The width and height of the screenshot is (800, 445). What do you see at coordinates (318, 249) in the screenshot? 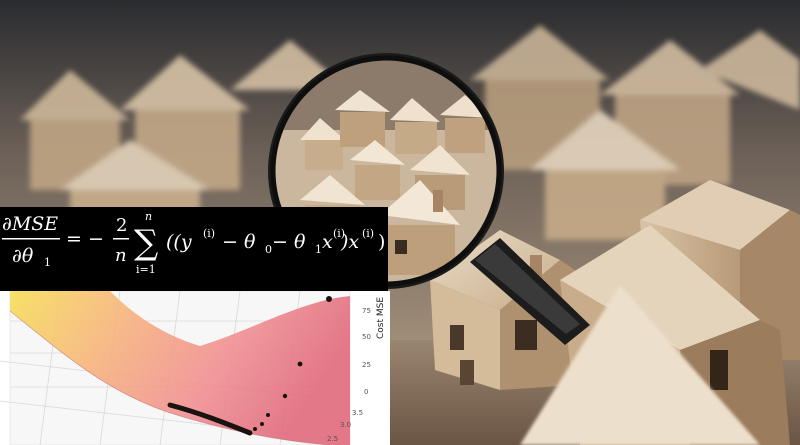
I see `sub-1: 1` at bounding box center [318, 249].